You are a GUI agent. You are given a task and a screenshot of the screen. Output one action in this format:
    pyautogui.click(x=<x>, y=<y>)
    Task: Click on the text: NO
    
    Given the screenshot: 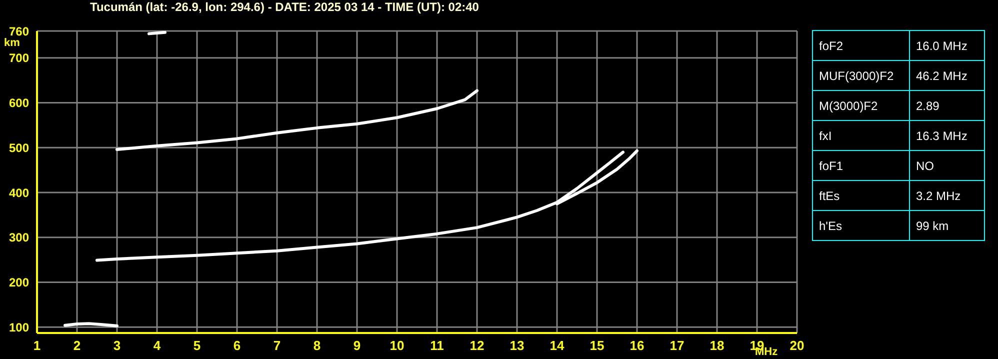 What is the action you would take?
    pyautogui.click(x=947, y=165)
    